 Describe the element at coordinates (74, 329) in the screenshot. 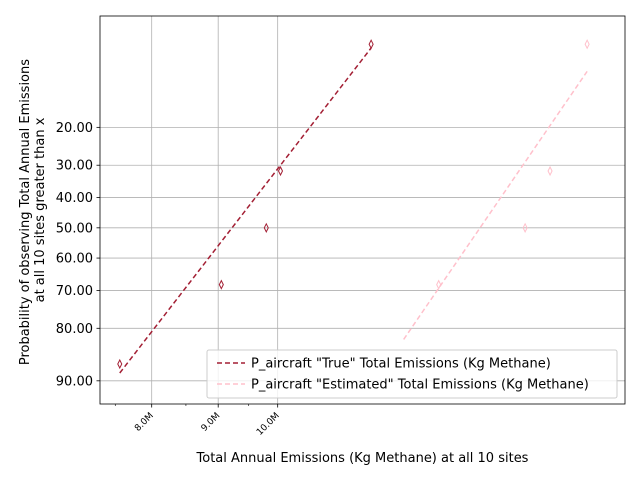

I see `y-tick-label: 80.00` at that location.